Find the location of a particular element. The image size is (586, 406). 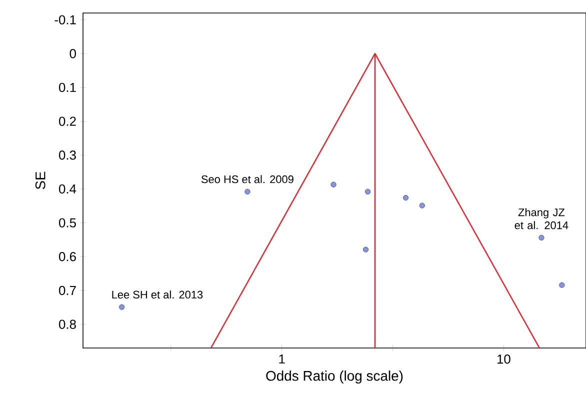

y-tick-label: 0.6 is located at coordinates (67, 257).